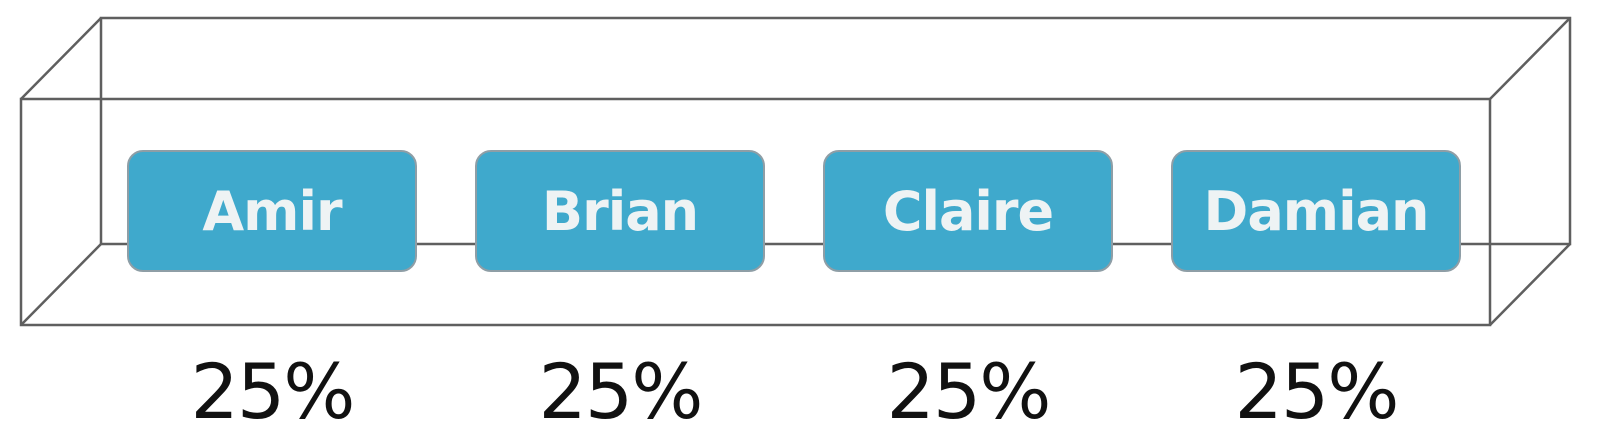 The height and width of the screenshot is (441, 1600). Describe the element at coordinates (621, 391) in the screenshot. I see `share-label-brian: 25%` at that location.